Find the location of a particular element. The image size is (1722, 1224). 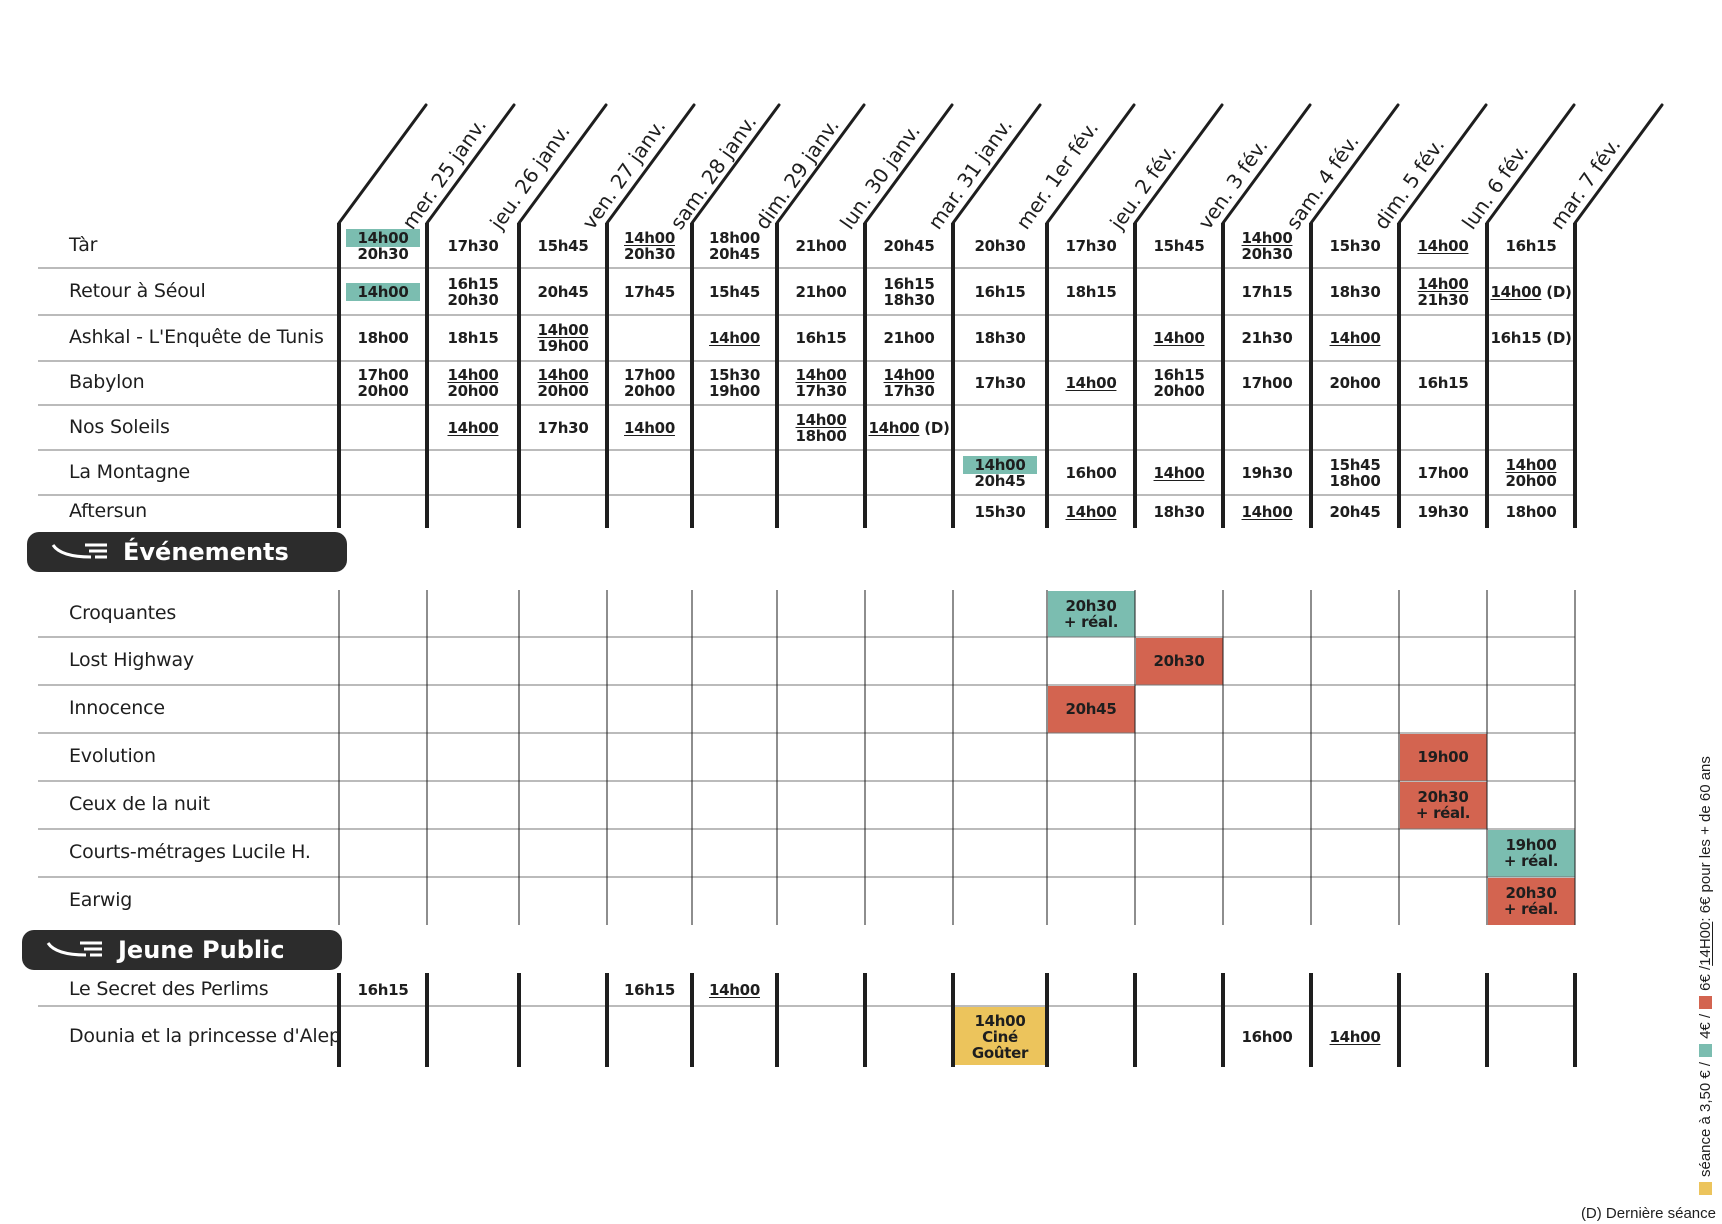

showtime-text: 18h15 is located at coordinates (1091, 291).